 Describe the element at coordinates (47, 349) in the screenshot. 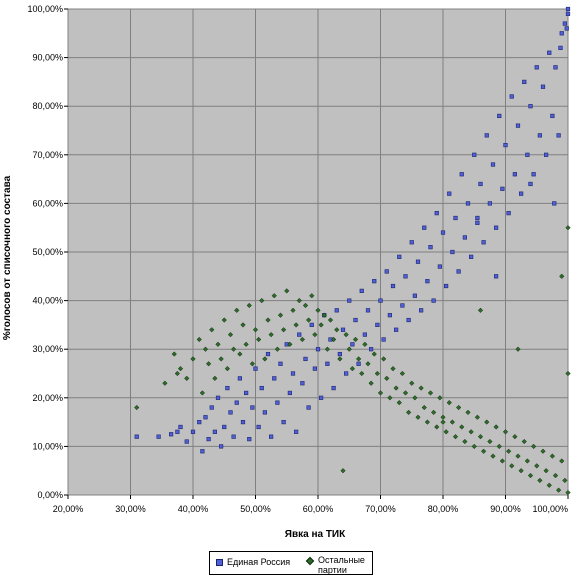

I see `y-tick-label: 30,00%` at that location.